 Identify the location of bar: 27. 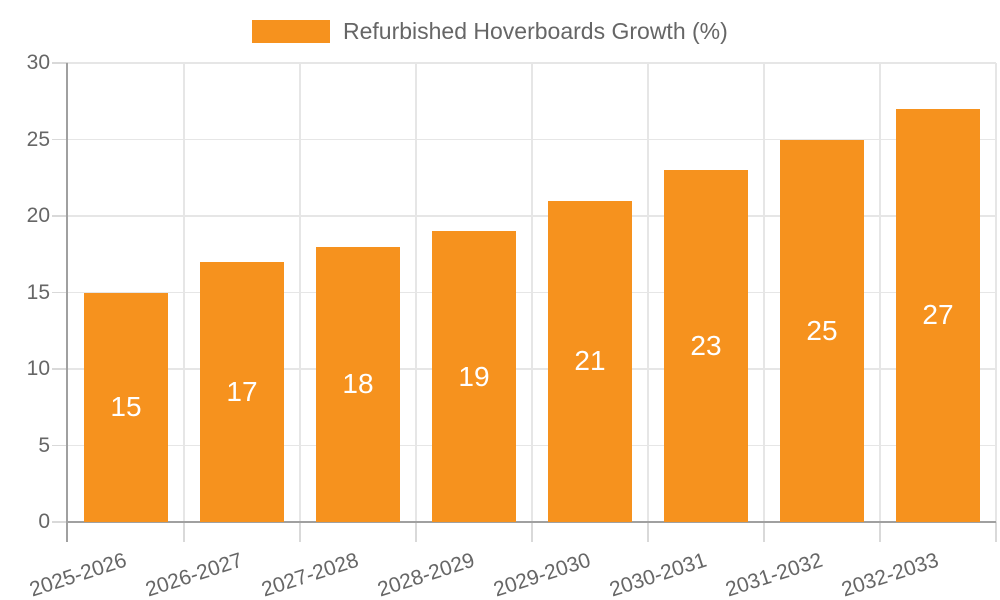
(938, 315).